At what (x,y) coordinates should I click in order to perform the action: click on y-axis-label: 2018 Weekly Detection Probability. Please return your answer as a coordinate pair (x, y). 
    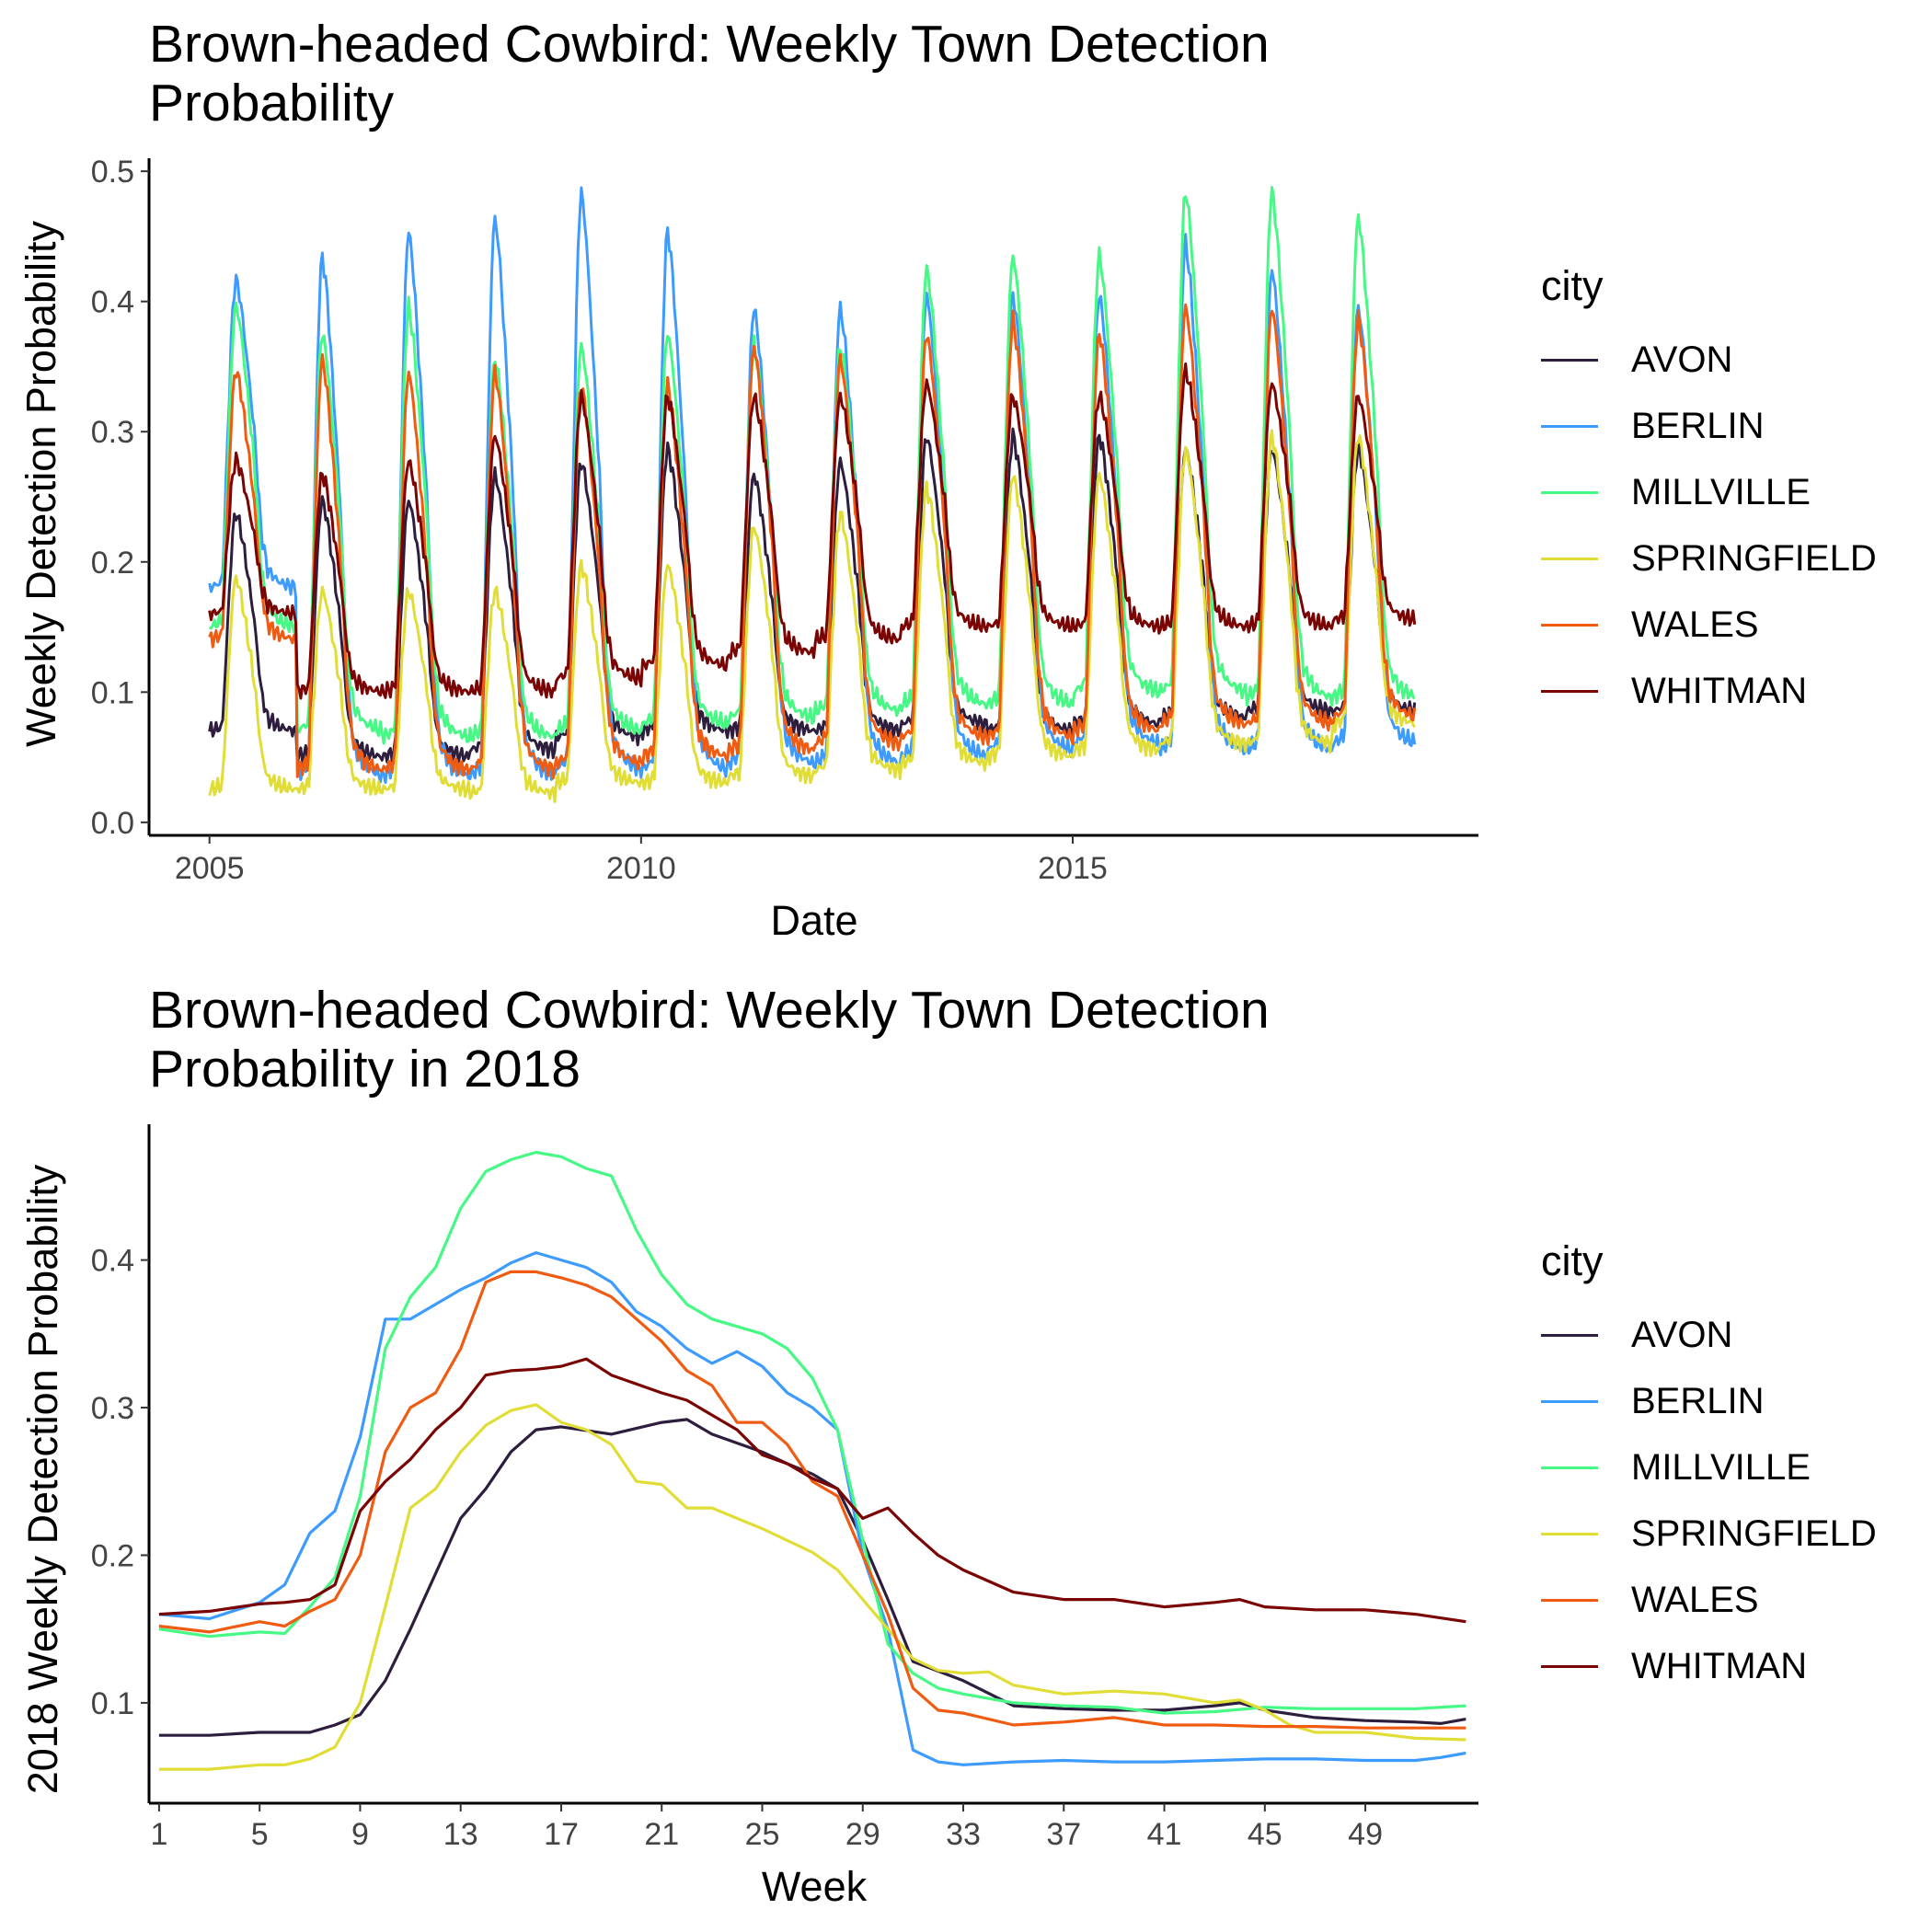
    Looking at the image, I should click on (42, 1479).